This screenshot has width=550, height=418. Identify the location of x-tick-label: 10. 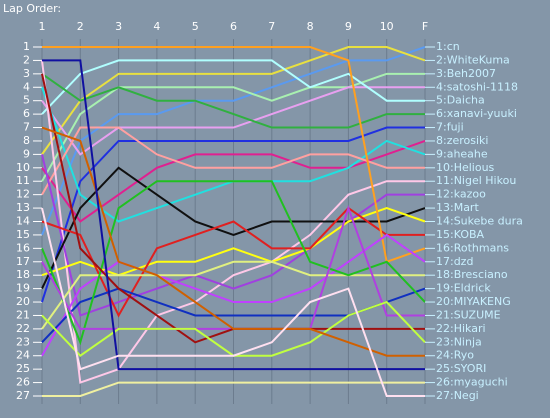
(387, 26).